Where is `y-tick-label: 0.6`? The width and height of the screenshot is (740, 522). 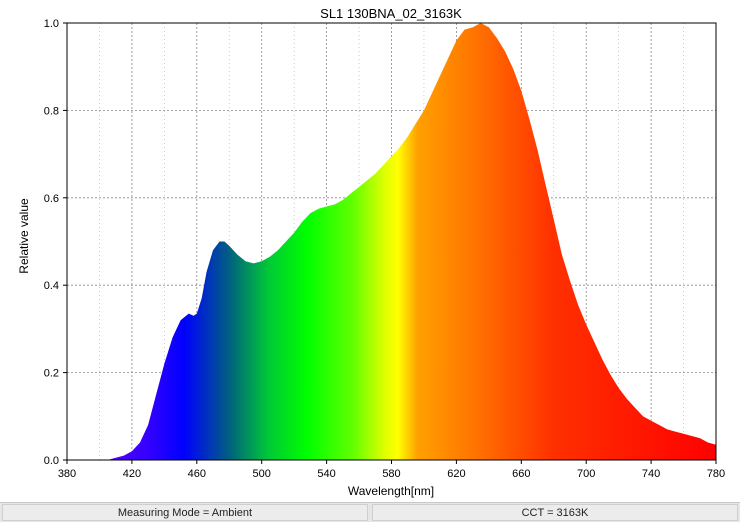 y-tick-label: 0.6 is located at coordinates (51, 199).